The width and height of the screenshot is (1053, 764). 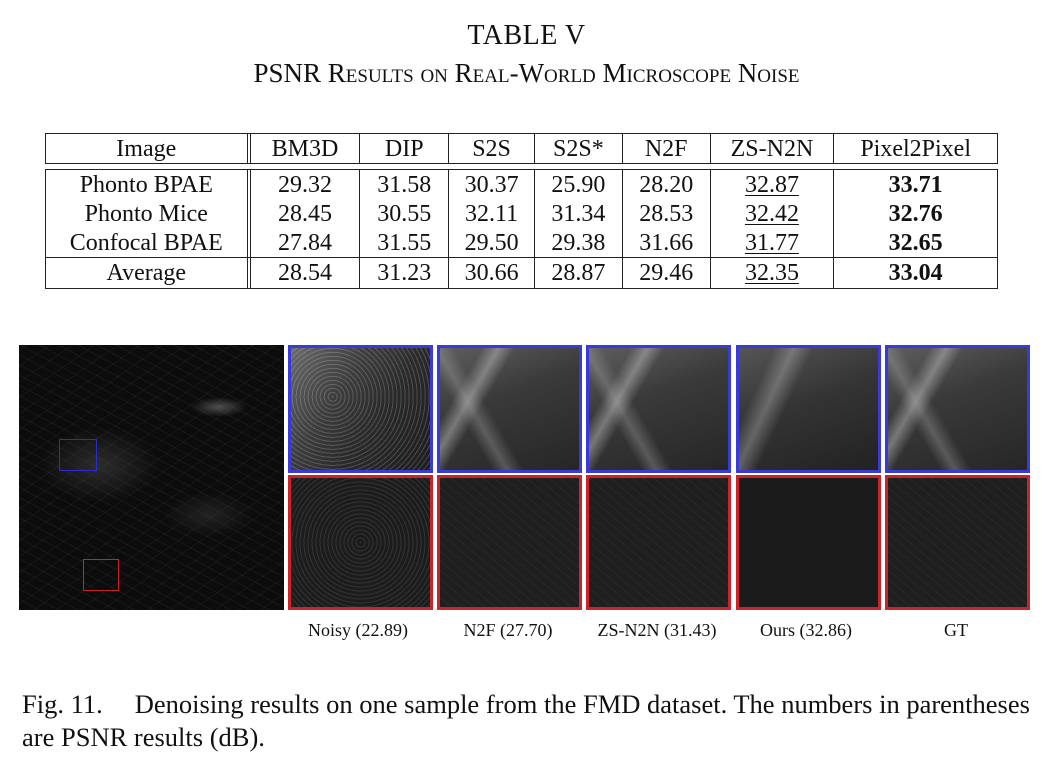 What do you see at coordinates (508, 630) in the screenshot?
I see `patch-label-n2f: N2F (27.70)` at bounding box center [508, 630].